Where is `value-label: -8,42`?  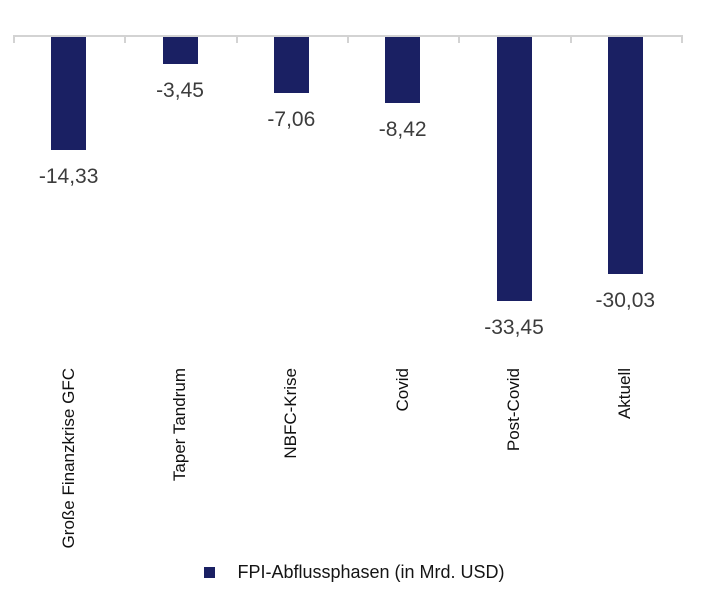 value-label: -8,42 is located at coordinates (402, 130).